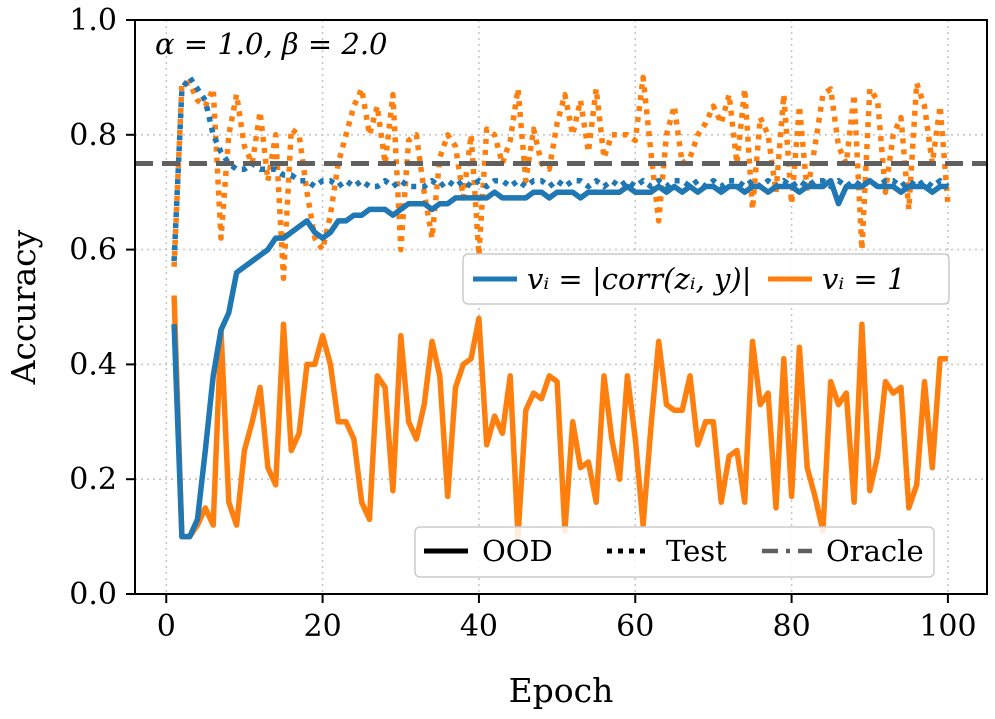 The height and width of the screenshot is (719, 995). I want to click on legend-styles: OOD Test Oracle, so click(674, 552).